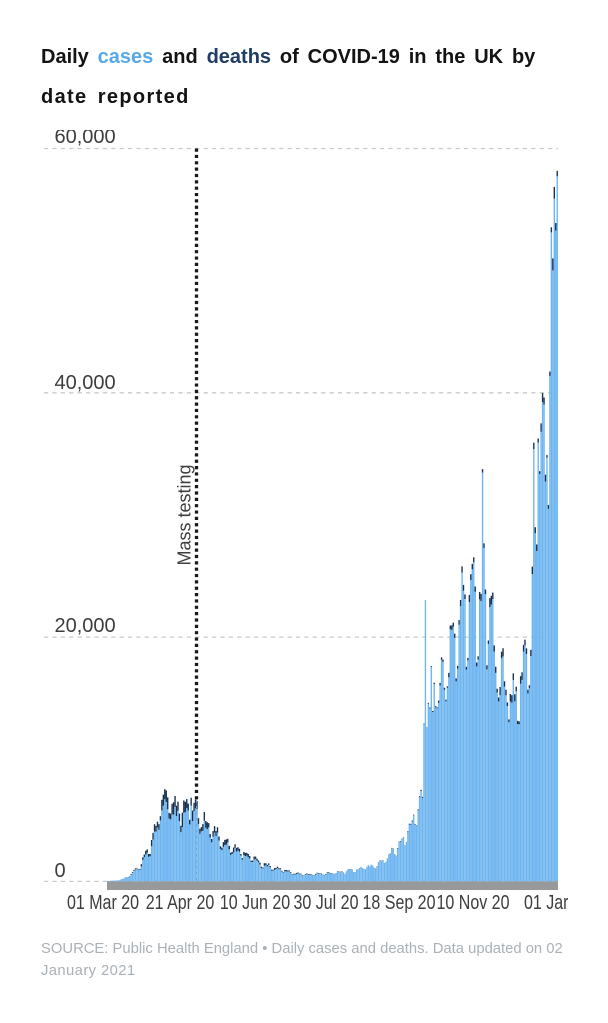 The height and width of the screenshot is (1023, 608). I want to click on svg-text: 10 Jun 20, so click(255, 902).